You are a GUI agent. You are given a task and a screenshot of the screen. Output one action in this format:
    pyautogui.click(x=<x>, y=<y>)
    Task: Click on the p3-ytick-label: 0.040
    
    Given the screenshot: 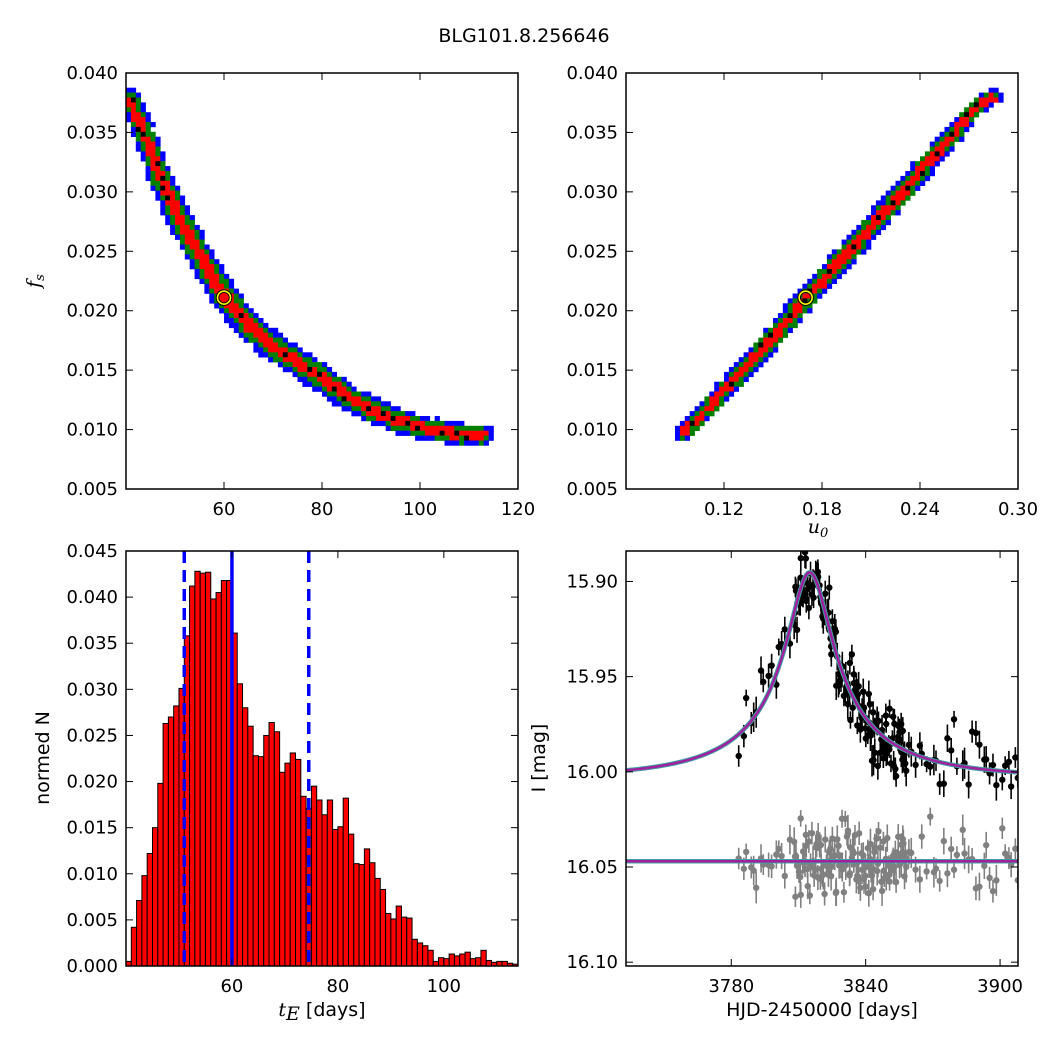 What is the action you would take?
    pyautogui.click(x=92, y=597)
    